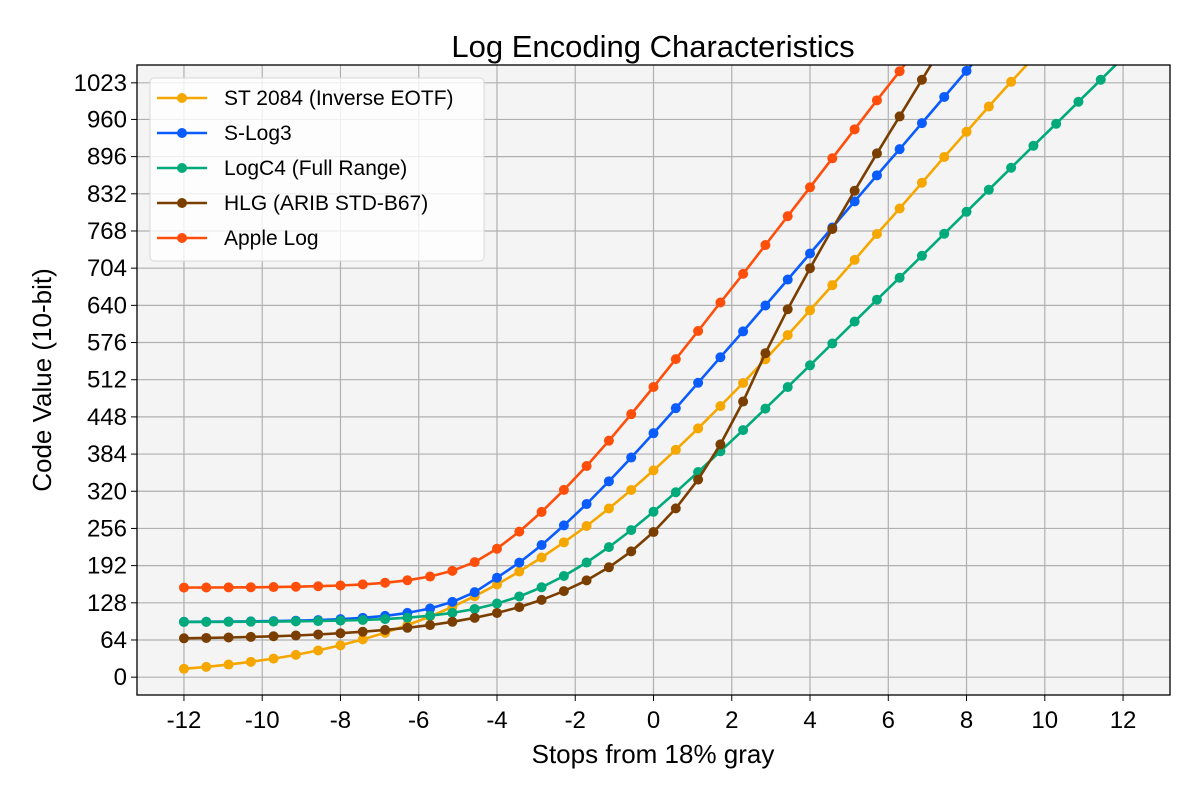  Describe the element at coordinates (575, 720) in the screenshot. I see `x-tick-label: -2` at that location.